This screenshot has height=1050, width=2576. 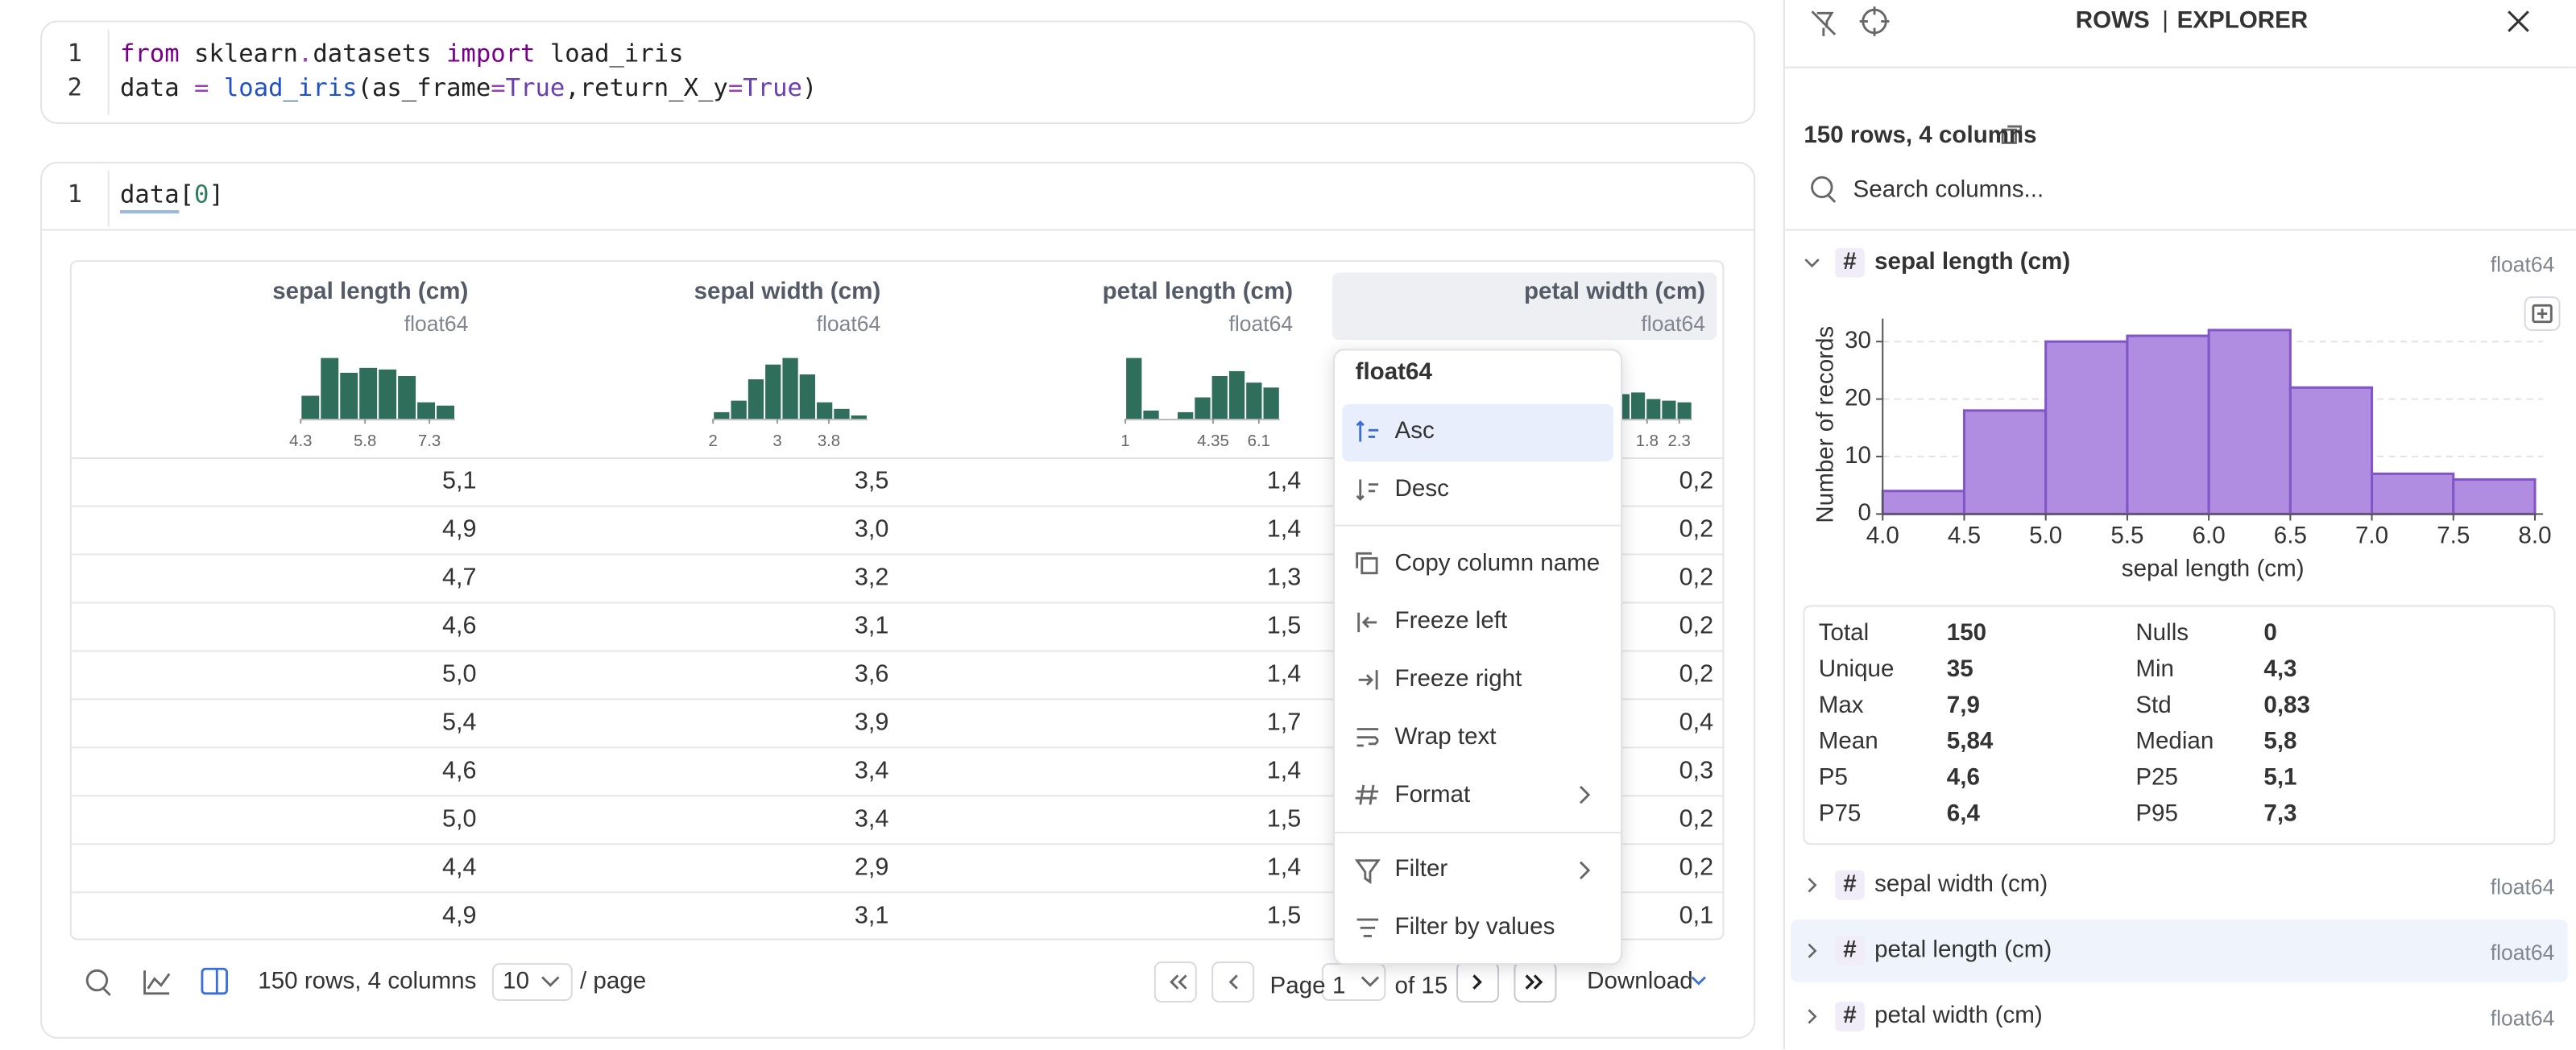 I want to click on close-icon, so click(x=2518, y=21).